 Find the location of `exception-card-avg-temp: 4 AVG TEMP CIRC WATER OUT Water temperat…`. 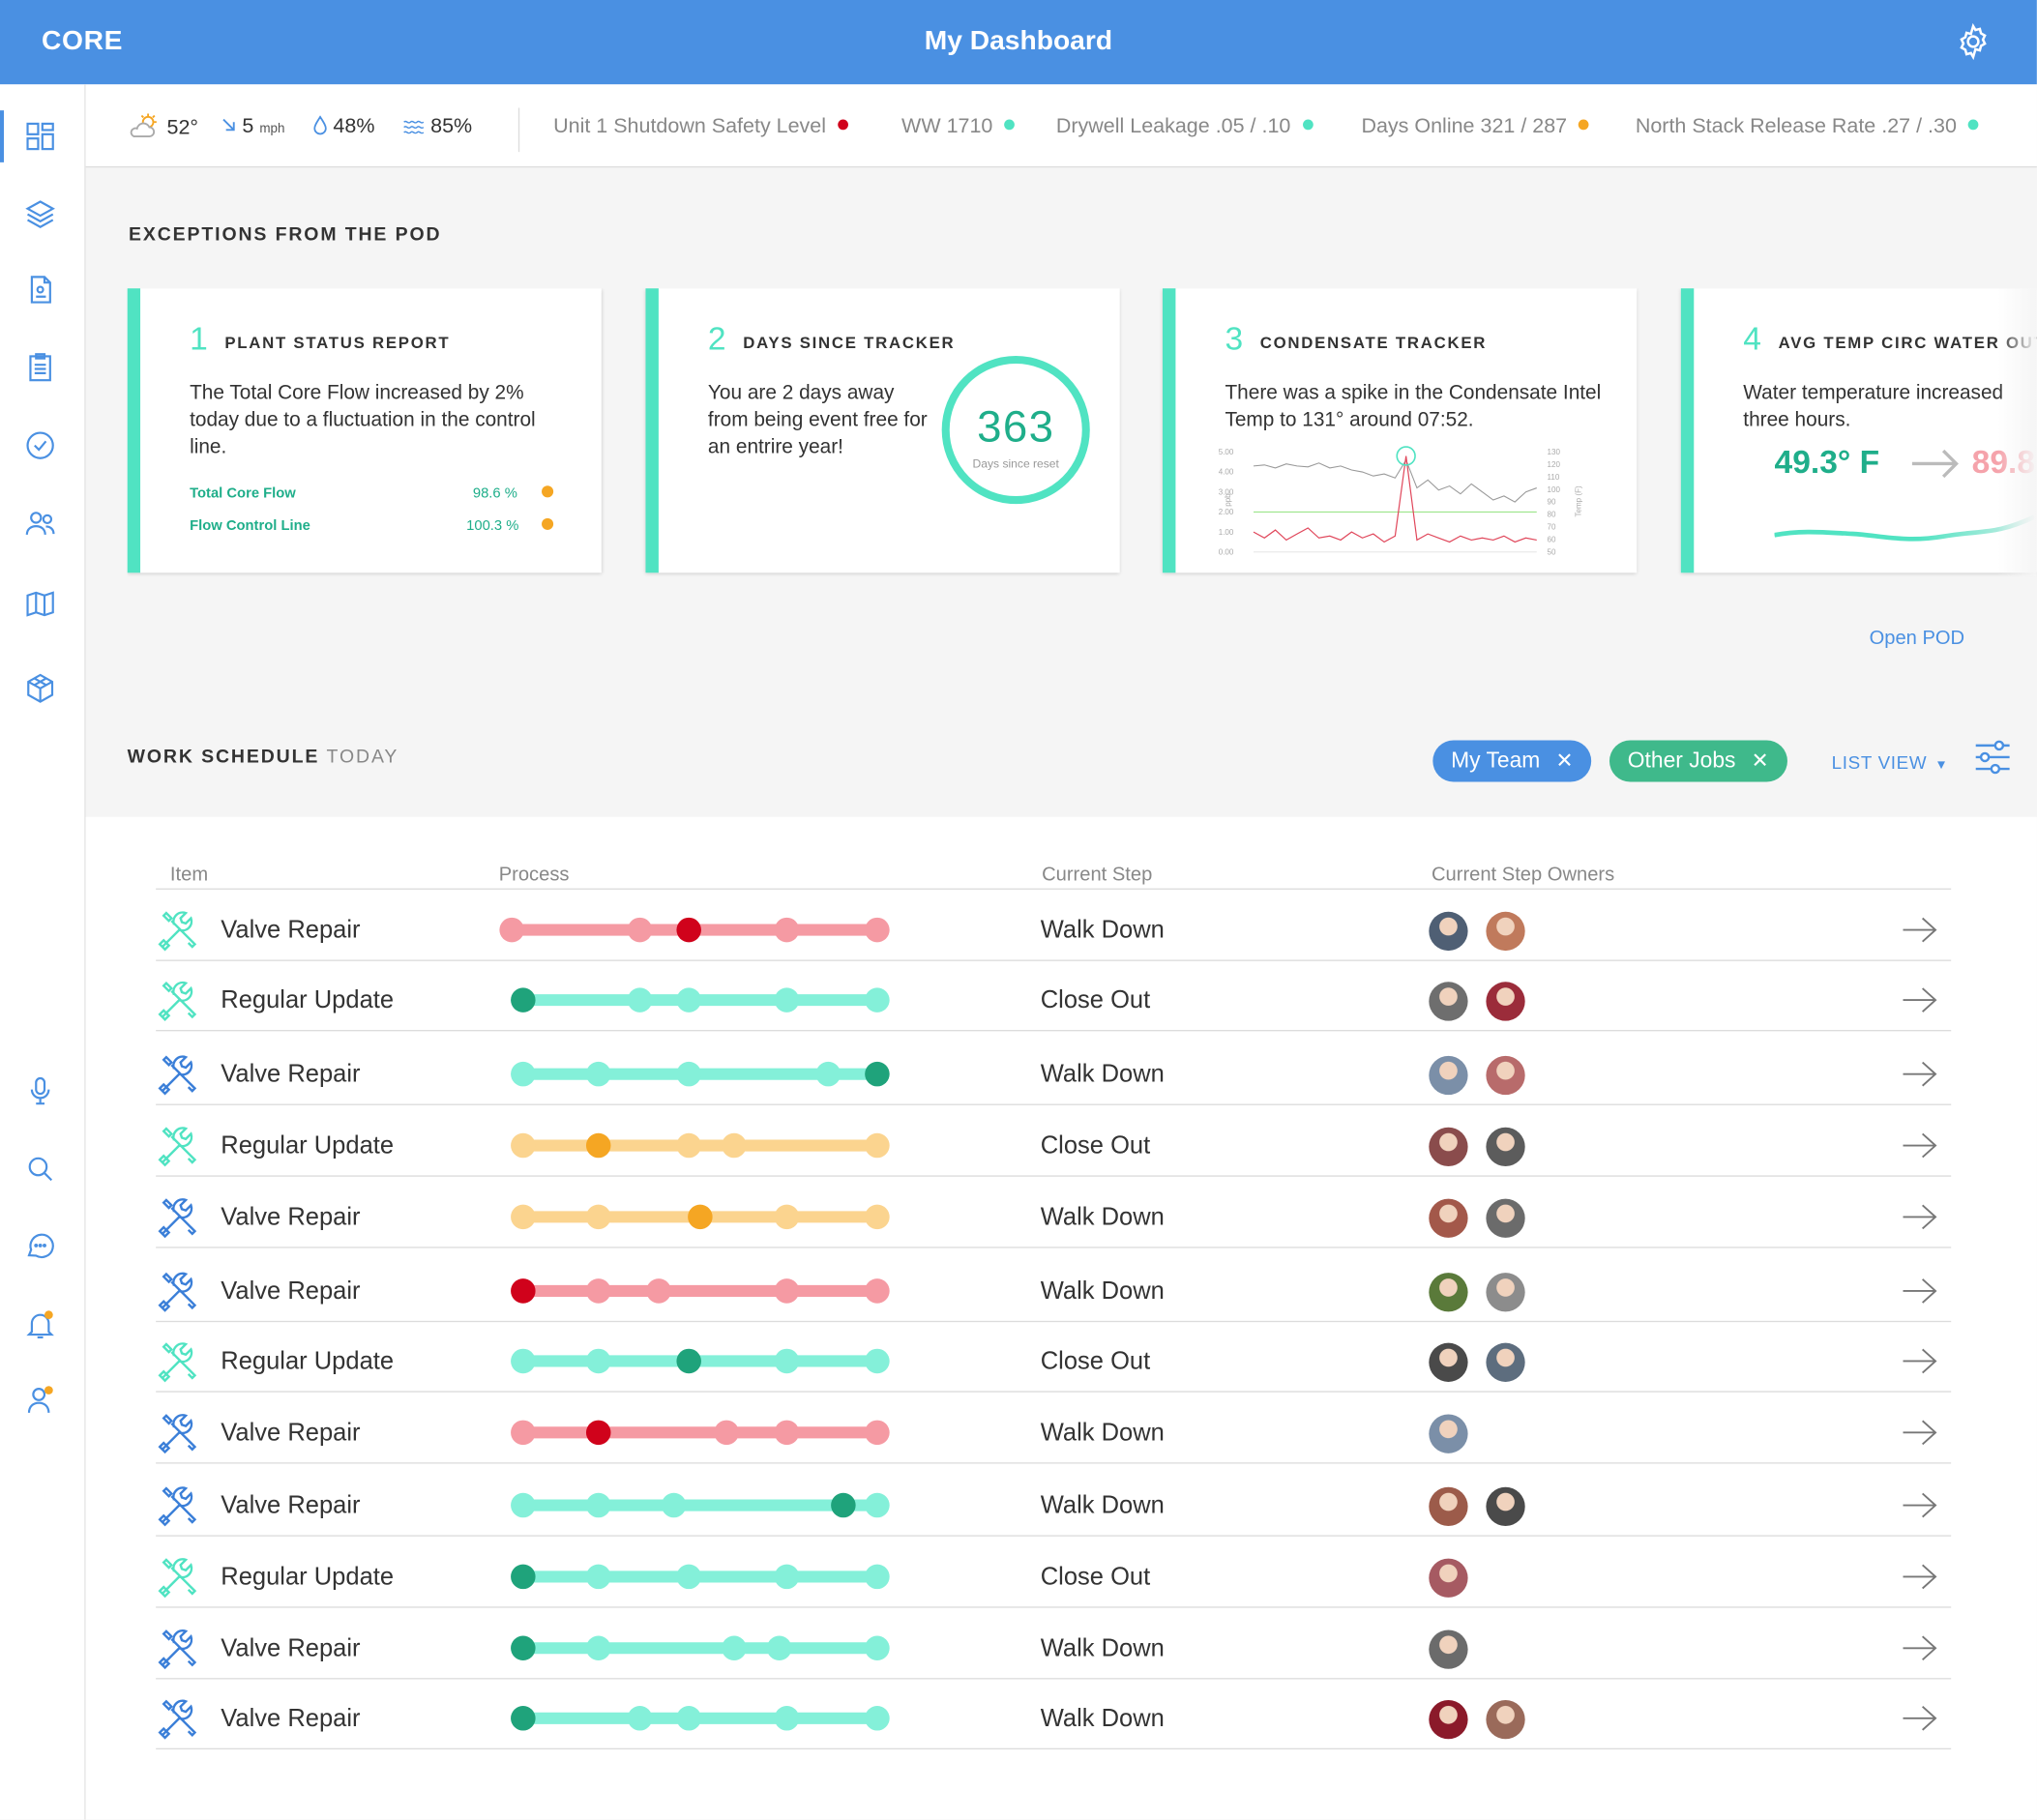

exception-card-avg-temp: 4 AVG TEMP CIRC WATER OUT Water temperat… is located at coordinates (1859, 431).